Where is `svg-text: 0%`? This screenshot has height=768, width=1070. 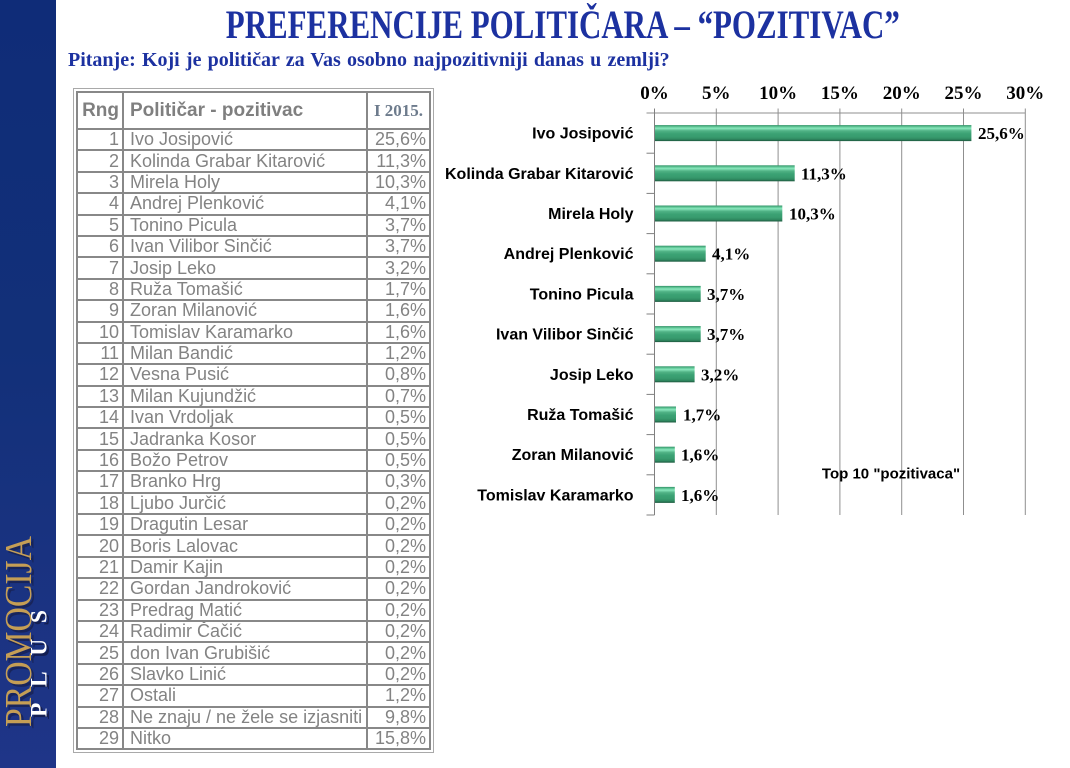 svg-text: 0% is located at coordinates (654, 93).